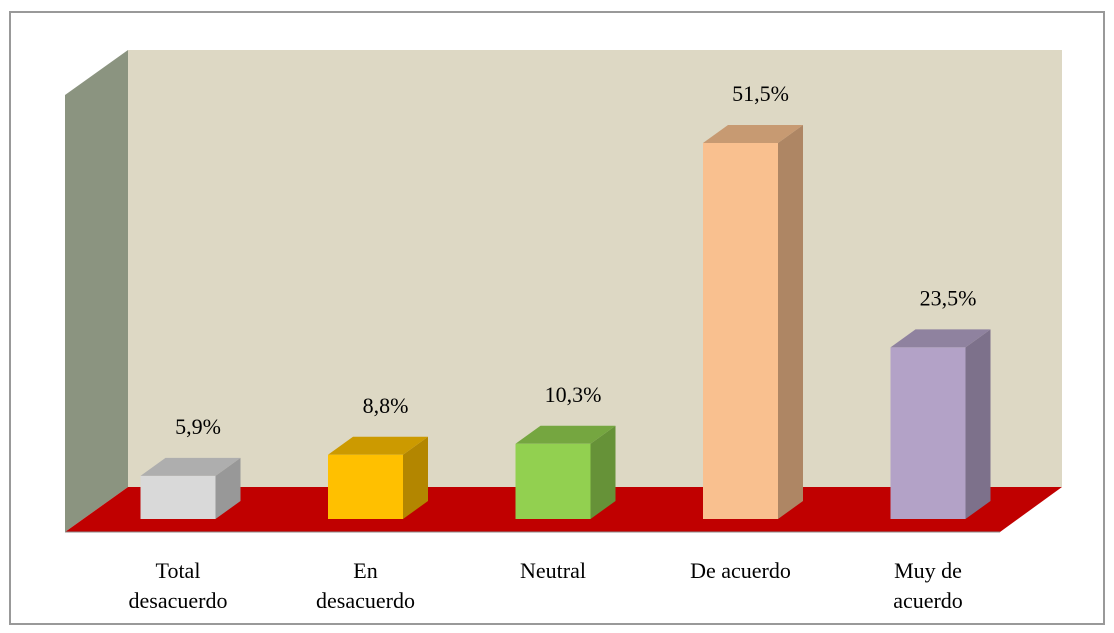 The image size is (1114, 633). I want to click on side-wall, so click(96, 291).